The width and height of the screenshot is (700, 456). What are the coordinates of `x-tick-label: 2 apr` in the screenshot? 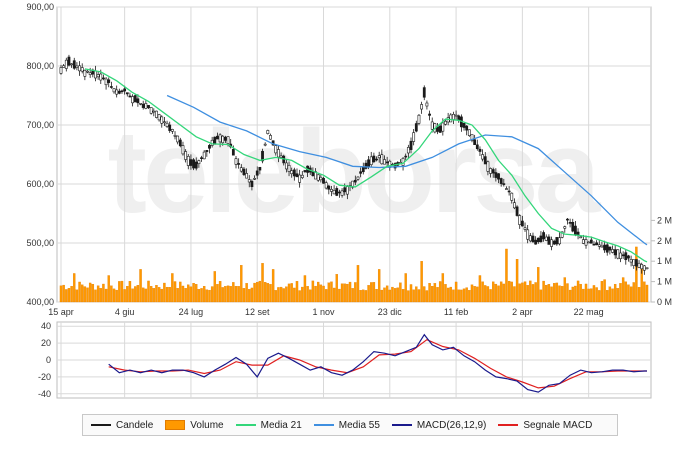 It's located at (522, 312).